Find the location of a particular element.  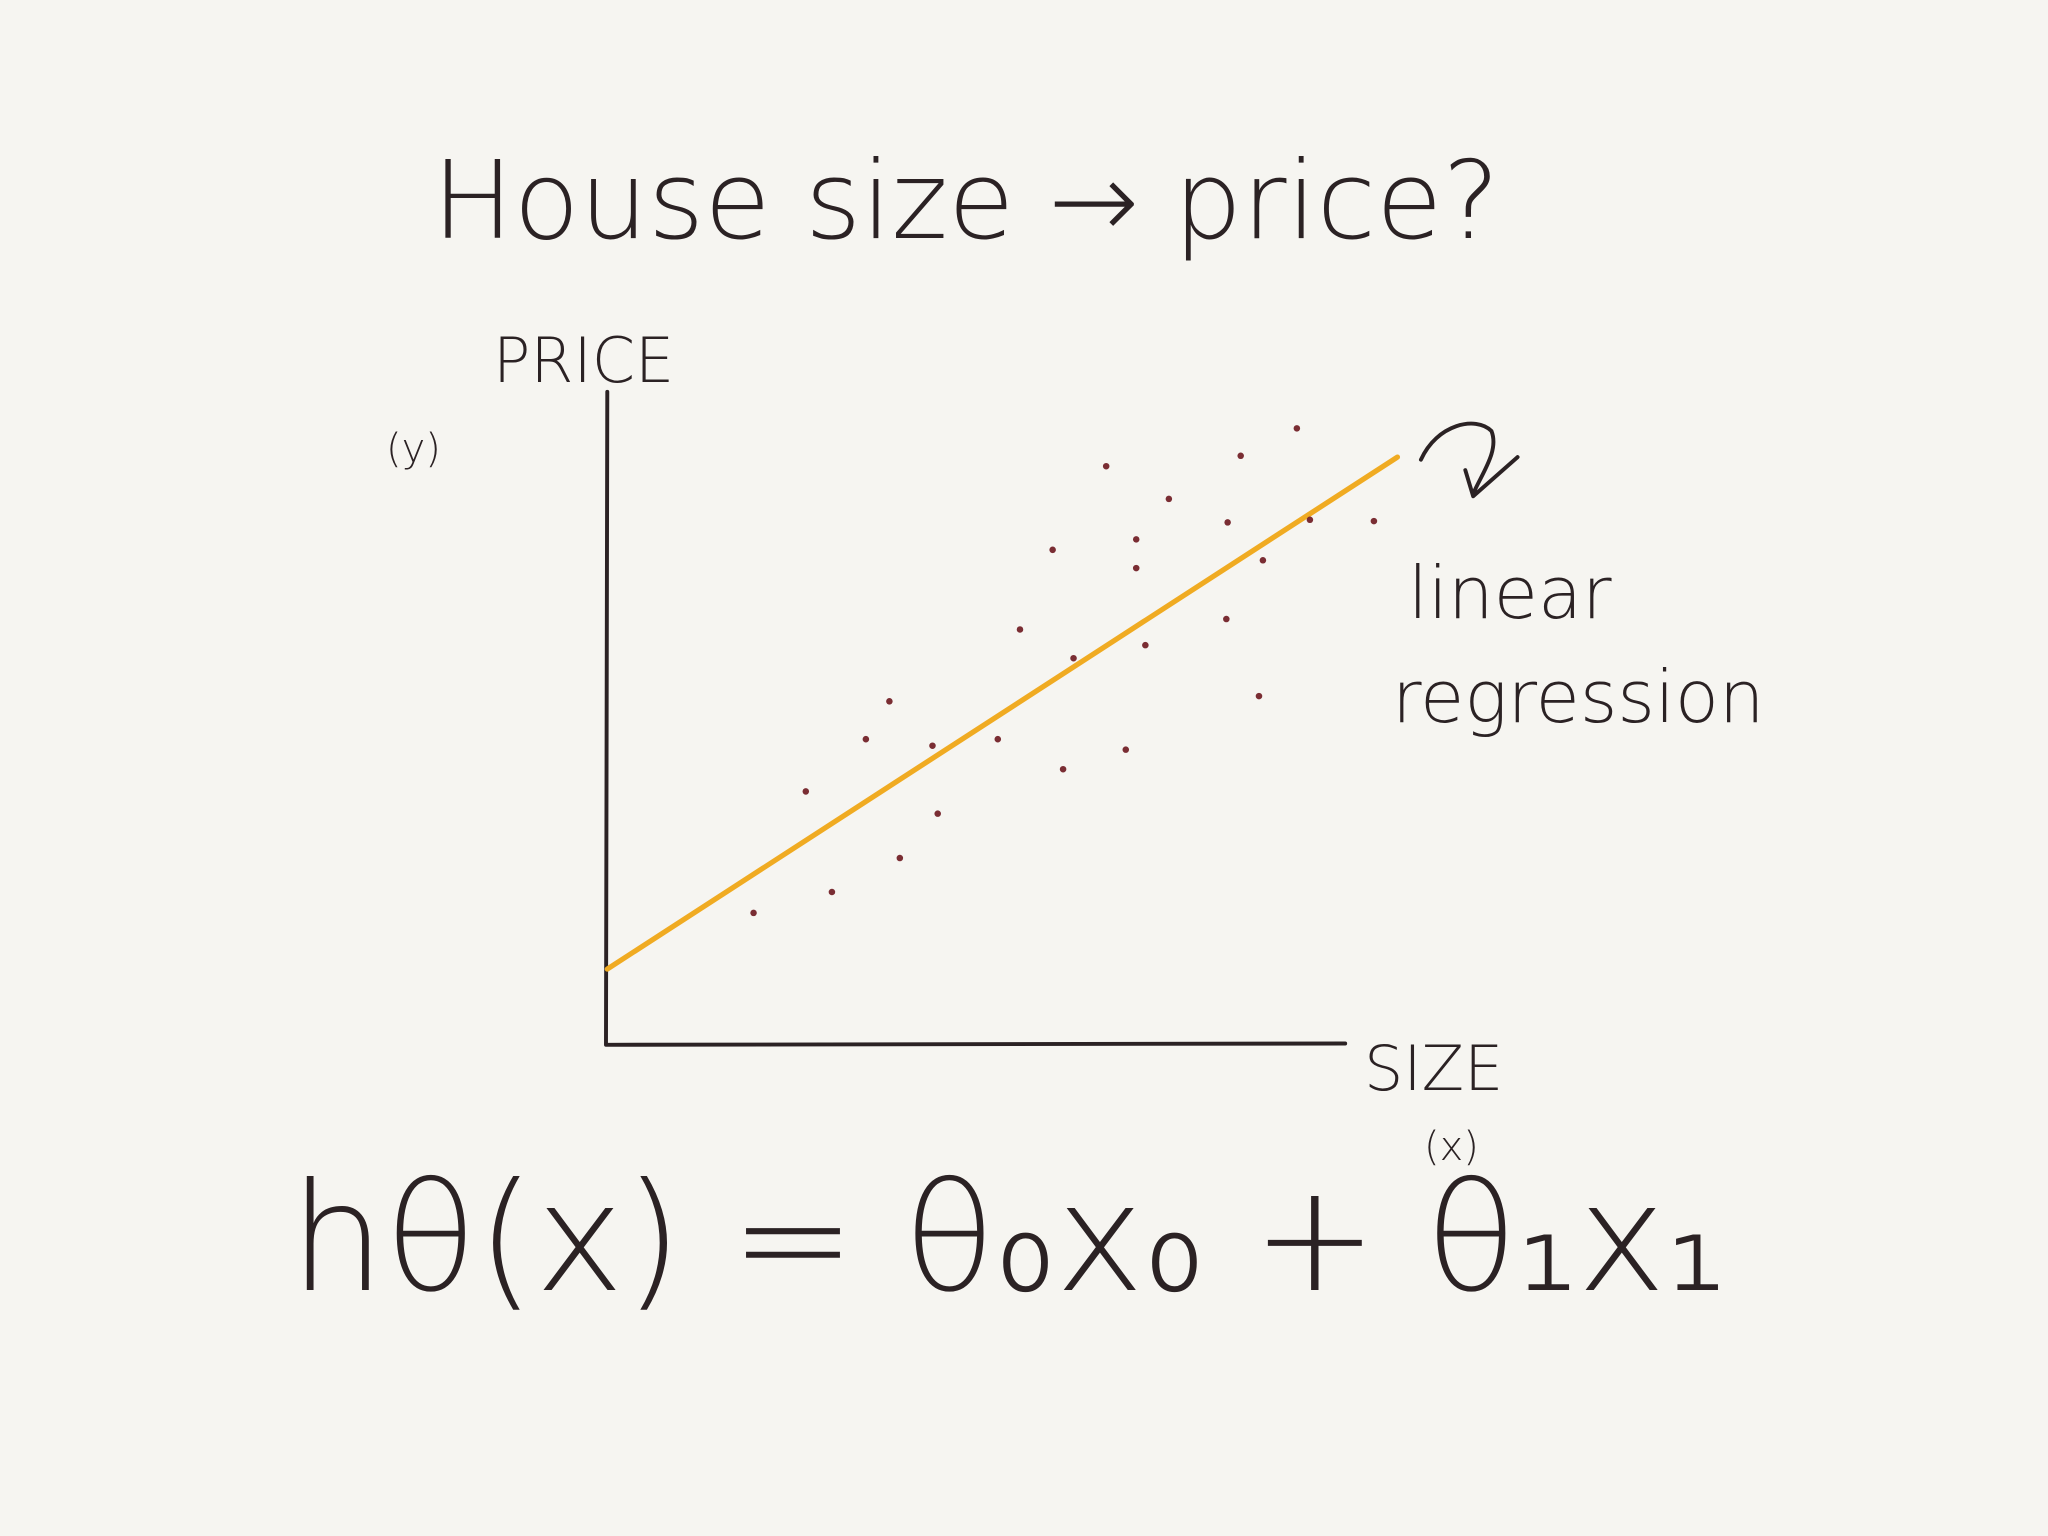

y-axis-symbol: (y) is located at coordinates (413, 449).